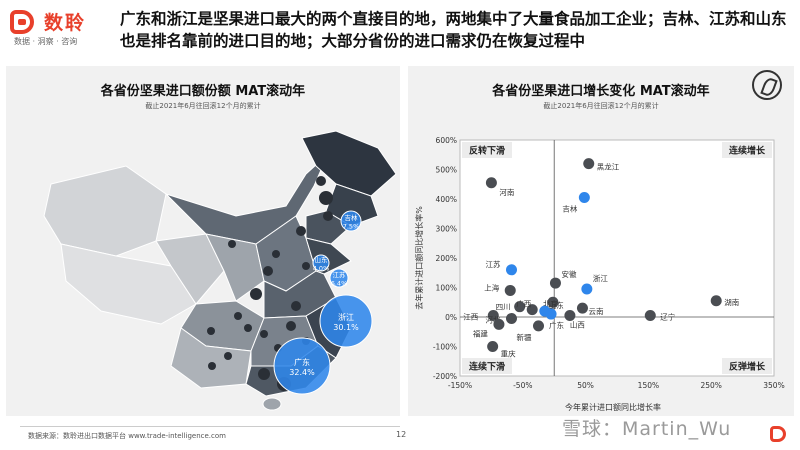 The width and height of the screenshot is (800, 450). I want to click on scatter-title: 各省份坚果进口增长变化 MAT滚动年, so click(601, 91).